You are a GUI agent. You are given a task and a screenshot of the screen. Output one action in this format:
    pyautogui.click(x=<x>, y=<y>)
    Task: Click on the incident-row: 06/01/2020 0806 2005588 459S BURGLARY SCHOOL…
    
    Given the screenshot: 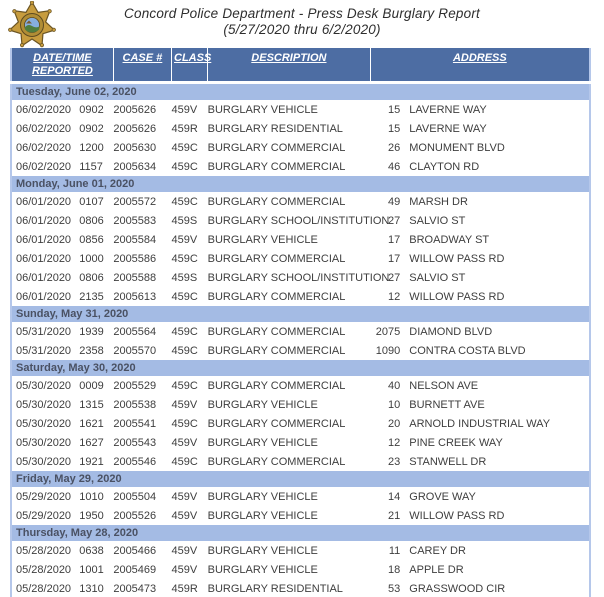 What is the action you would take?
    pyautogui.click(x=300, y=277)
    